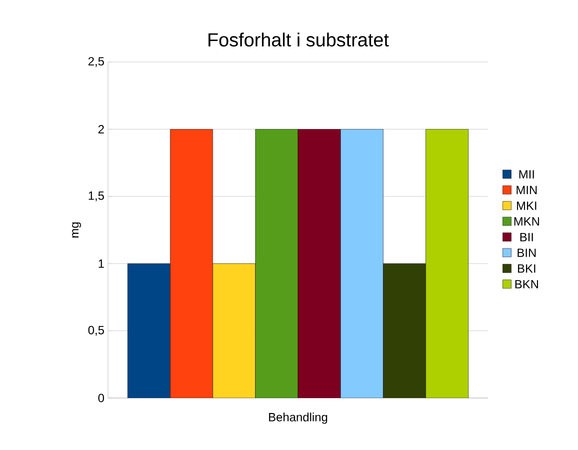  Describe the element at coordinates (101, 263) in the screenshot. I see `y-tick-label: 1` at that location.